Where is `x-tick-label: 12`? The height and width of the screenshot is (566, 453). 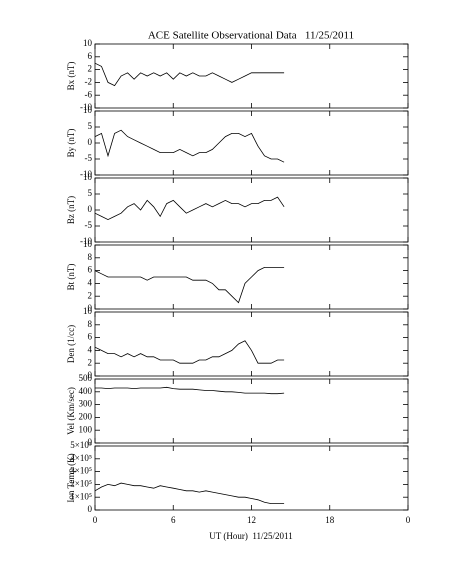 x-tick-label: 12 is located at coordinates (251, 520).